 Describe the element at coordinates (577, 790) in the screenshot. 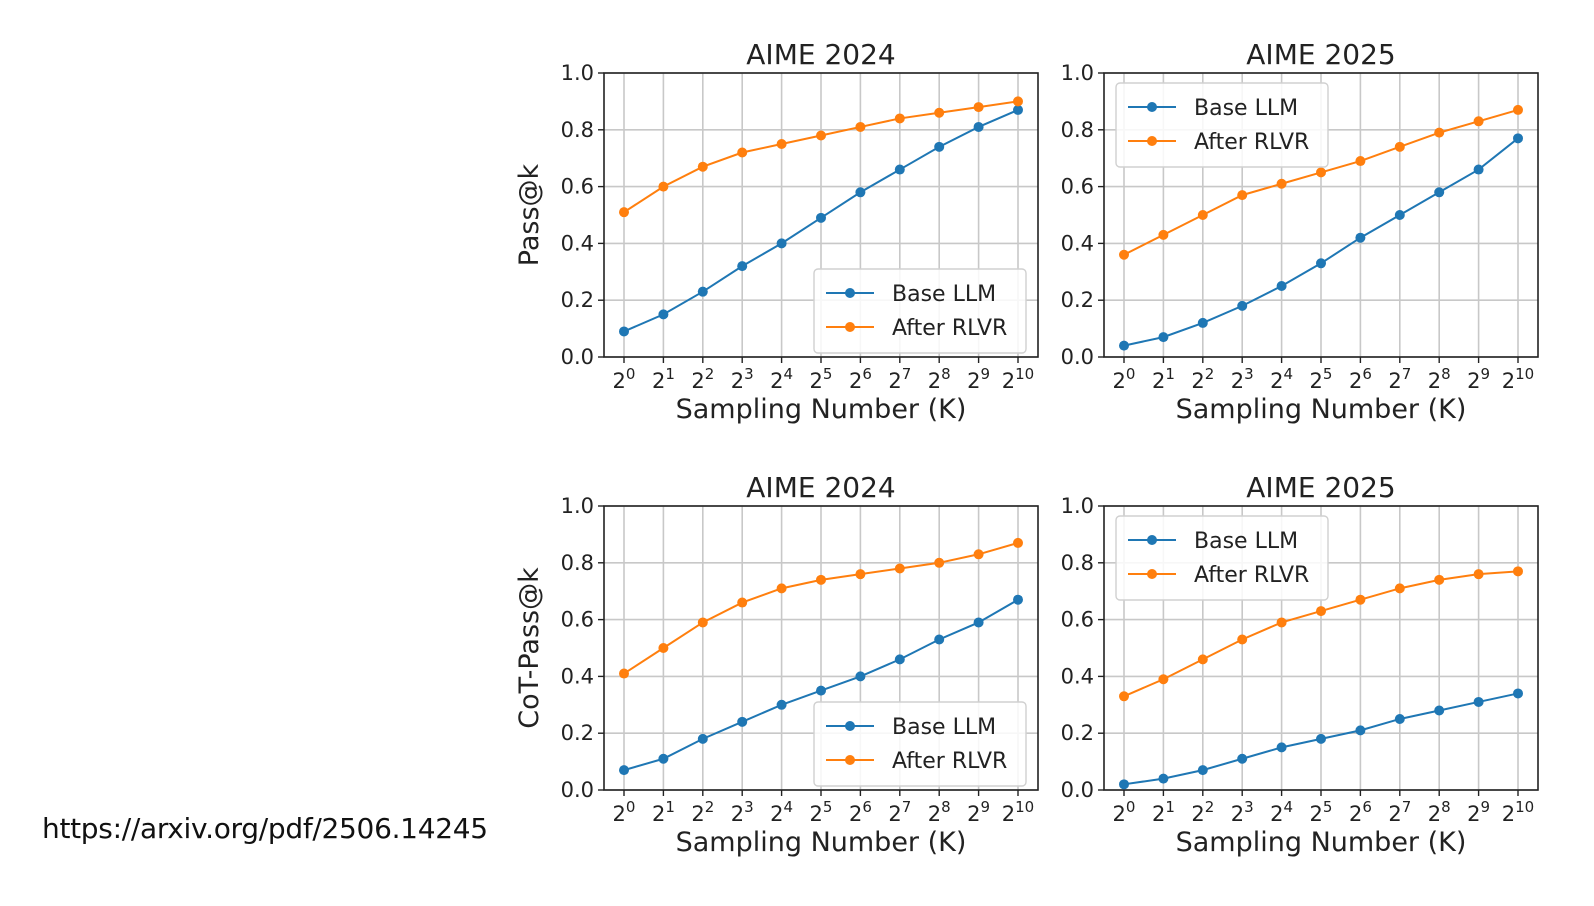

I see `y-tick-label: 0.0` at that location.